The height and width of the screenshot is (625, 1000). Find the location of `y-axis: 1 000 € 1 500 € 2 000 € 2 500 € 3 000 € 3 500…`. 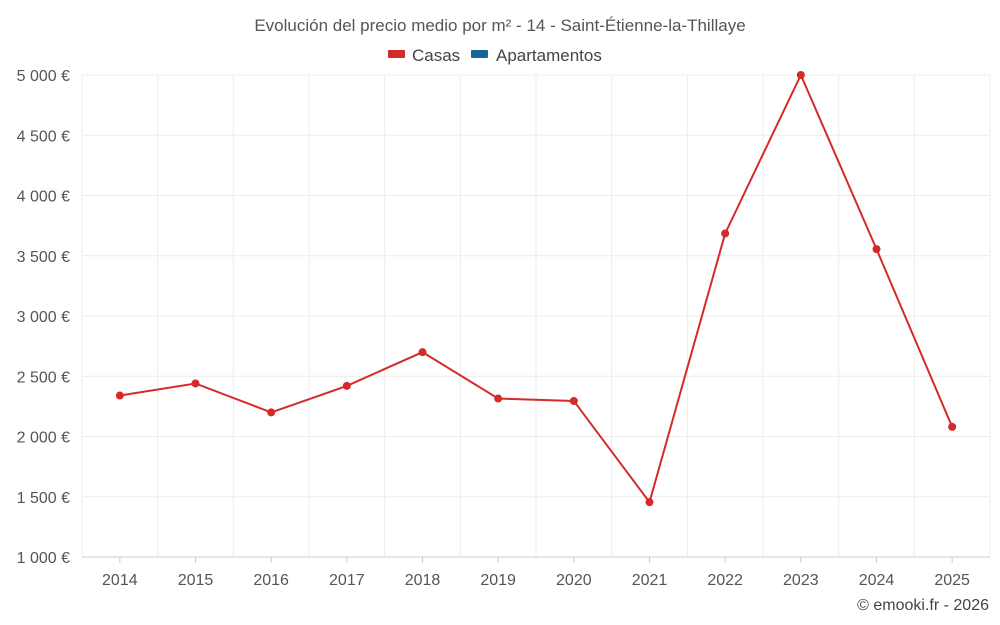

y-axis: 1 000 € 1 500 € 2 000 € 2 500 € 3 000 € 3 500… is located at coordinates (43, 317).